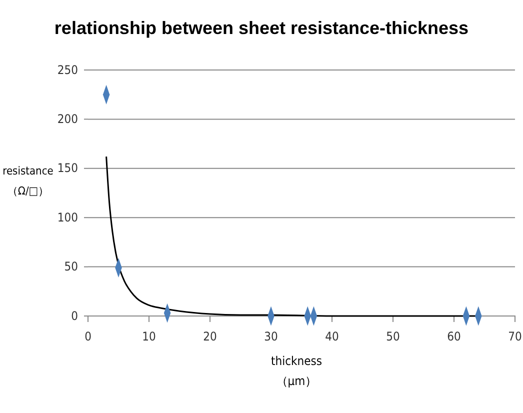  Describe the element at coordinates (210, 337) in the screenshot. I see `x-tick-label: 20` at that location.